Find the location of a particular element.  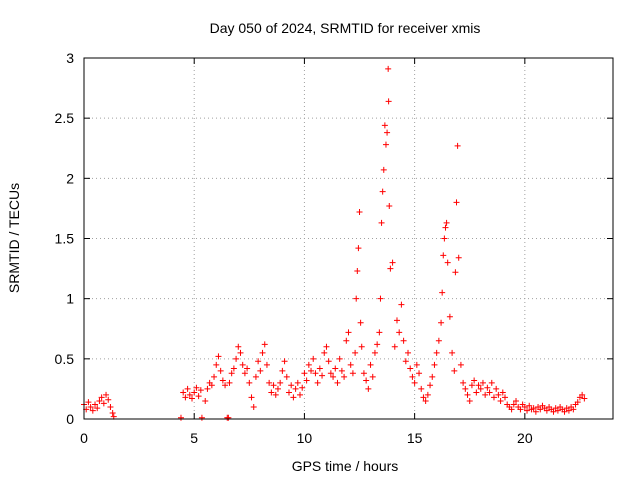

y-tick-label: 1 is located at coordinates (70, 299).